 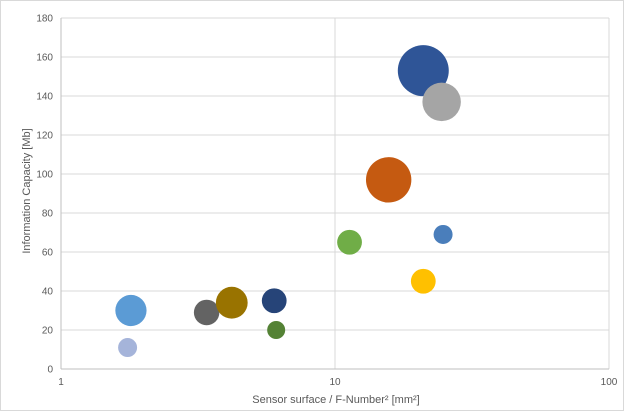 I want to click on x-tick-label: 1, so click(x=61, y=382).